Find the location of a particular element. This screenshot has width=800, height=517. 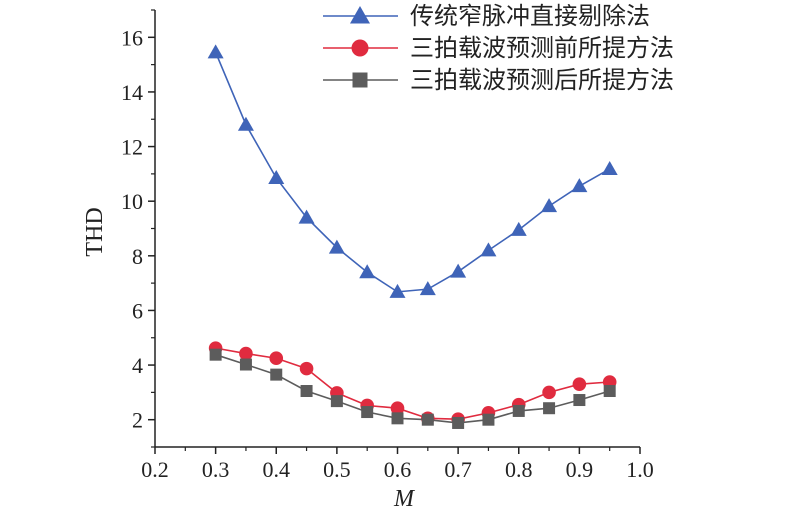

x-tick-label: 0.2 is located at coordinates (155, 469).